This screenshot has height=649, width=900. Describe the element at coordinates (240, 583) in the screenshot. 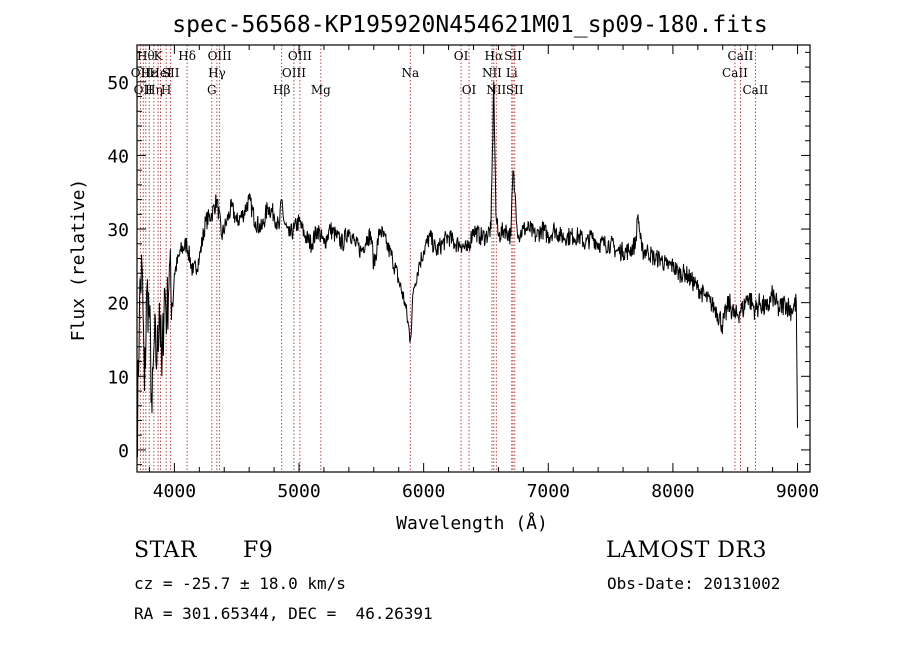

I see `redshift-velocity: cz = -25.7 ± 18.0 km/s` at that location.